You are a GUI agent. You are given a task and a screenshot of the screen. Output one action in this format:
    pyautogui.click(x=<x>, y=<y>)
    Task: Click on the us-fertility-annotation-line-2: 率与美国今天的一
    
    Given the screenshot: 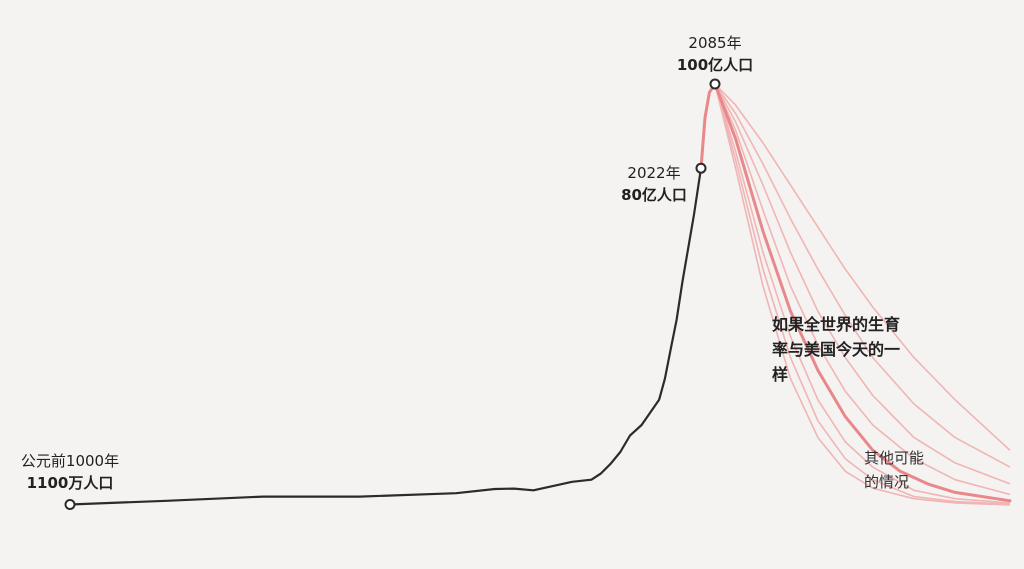 What is the action you would take?
    pyautogui.click(x=836, y=349)
    